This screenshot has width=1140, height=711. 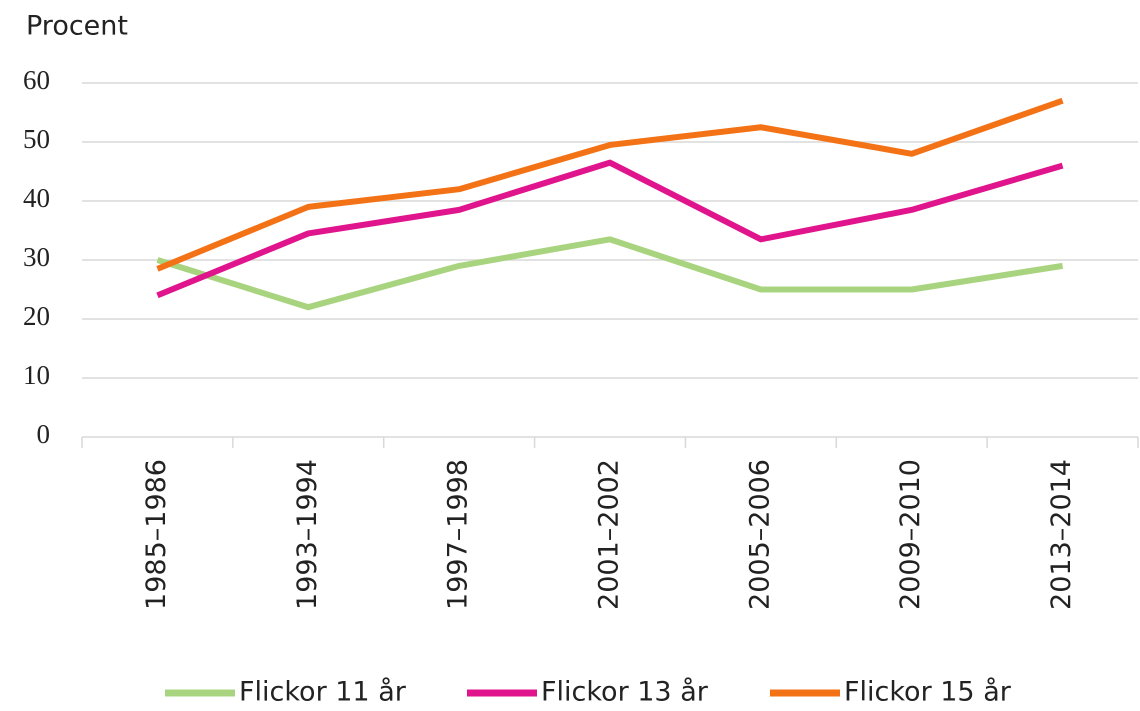 I want to click on x-tick-label: 2001–2002, so click(x=609, y=534).